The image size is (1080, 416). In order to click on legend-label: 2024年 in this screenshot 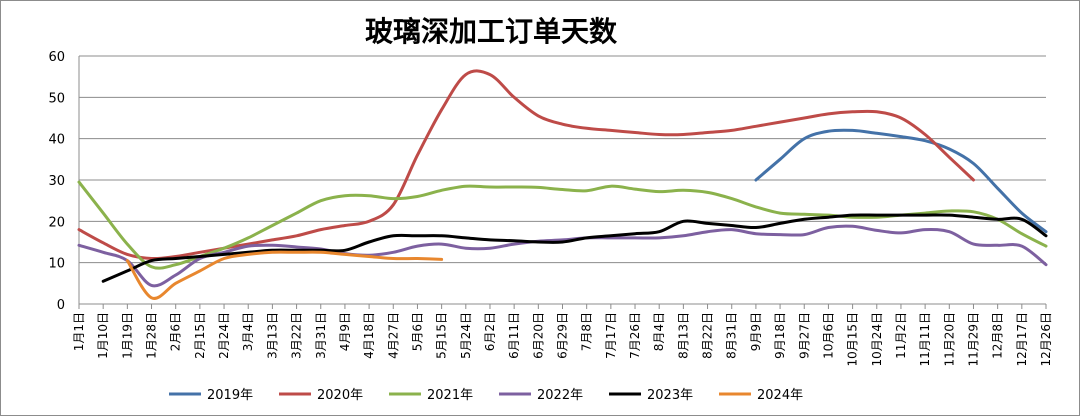, I will do `click(780, 395)`.